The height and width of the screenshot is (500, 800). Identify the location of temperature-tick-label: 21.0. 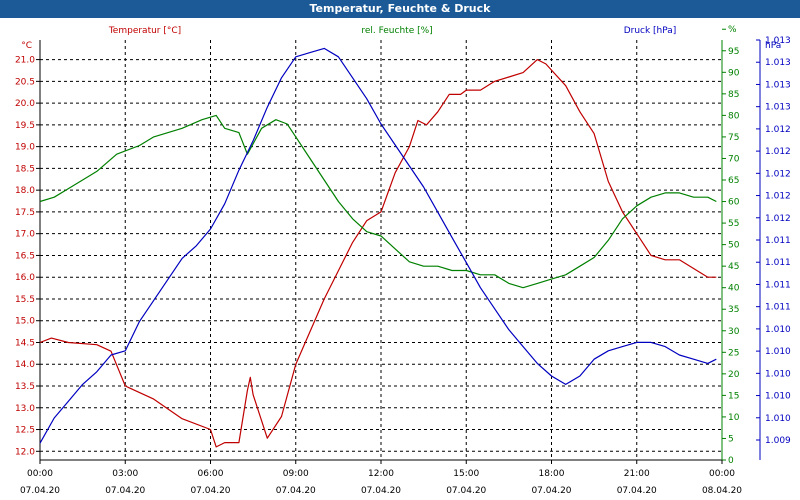
(25, 61).